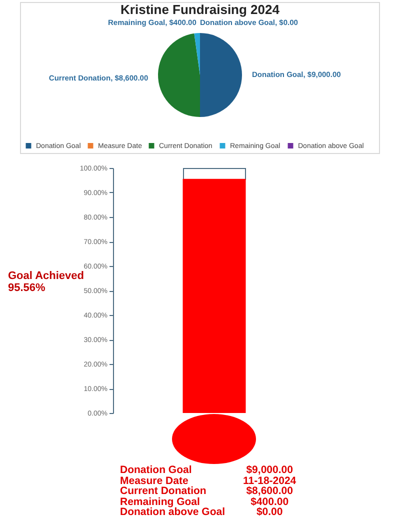 The image size is (400, 520). What do you see at coordinates (269, 502) in the screenshot?
I see `text: $400.00` at bounding box center [269, 502].